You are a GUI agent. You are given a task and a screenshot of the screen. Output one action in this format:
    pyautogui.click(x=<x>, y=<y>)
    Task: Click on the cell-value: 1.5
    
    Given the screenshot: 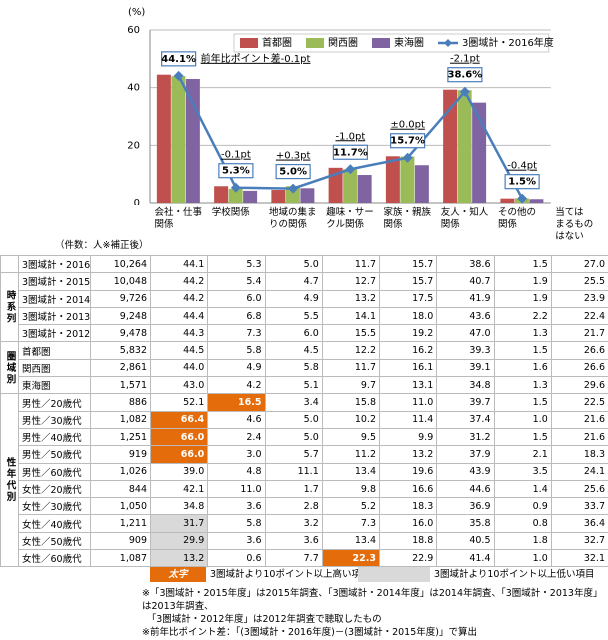 What is the action you would take?
    pyautogui.click(x=522, y=264)
    